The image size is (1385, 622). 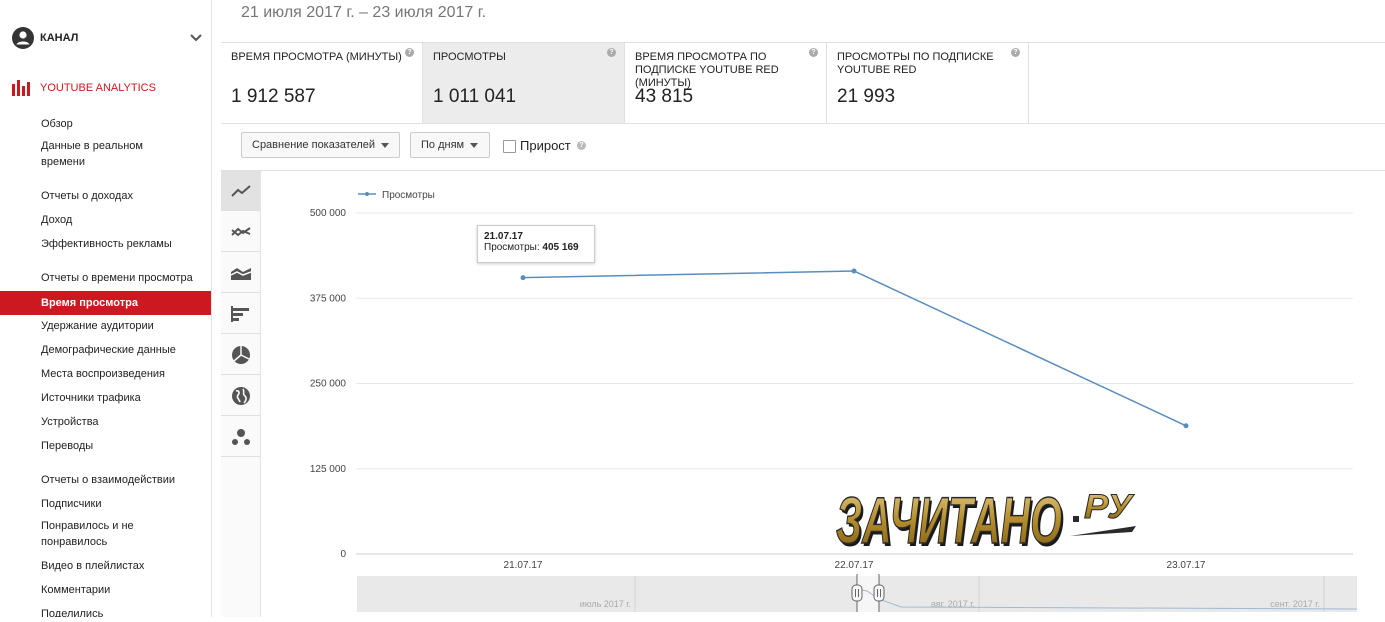 I want to click on period-label: По дням, so click(x=443, y=145).